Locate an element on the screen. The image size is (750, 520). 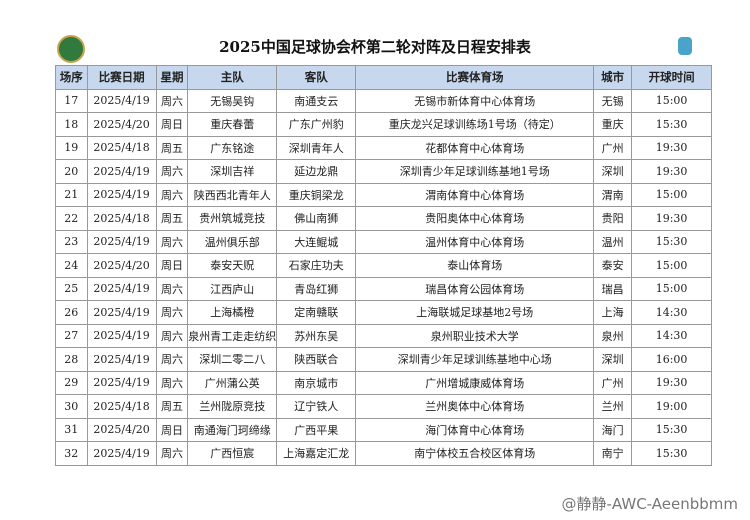
table-cell: 无锡市新体育中心体育场 is located at coordinates (475, 100).